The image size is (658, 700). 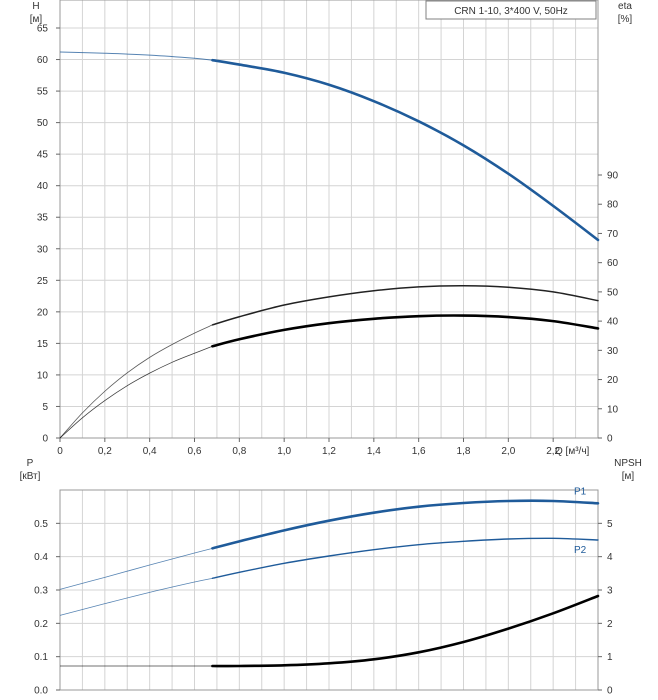 I want to click on y-left-tick-label: 25, so click(x=43, y=281).